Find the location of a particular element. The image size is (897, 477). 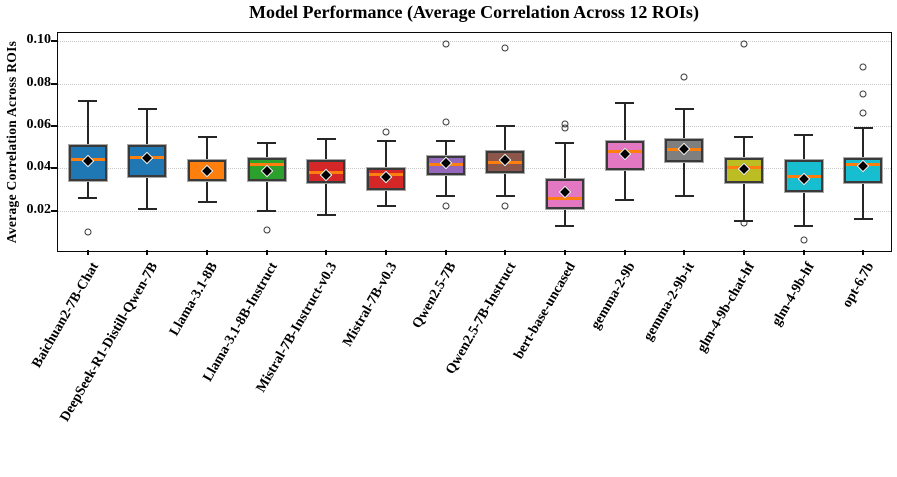

y-tick-label: 0.08 is located at coordinates (39, 82).